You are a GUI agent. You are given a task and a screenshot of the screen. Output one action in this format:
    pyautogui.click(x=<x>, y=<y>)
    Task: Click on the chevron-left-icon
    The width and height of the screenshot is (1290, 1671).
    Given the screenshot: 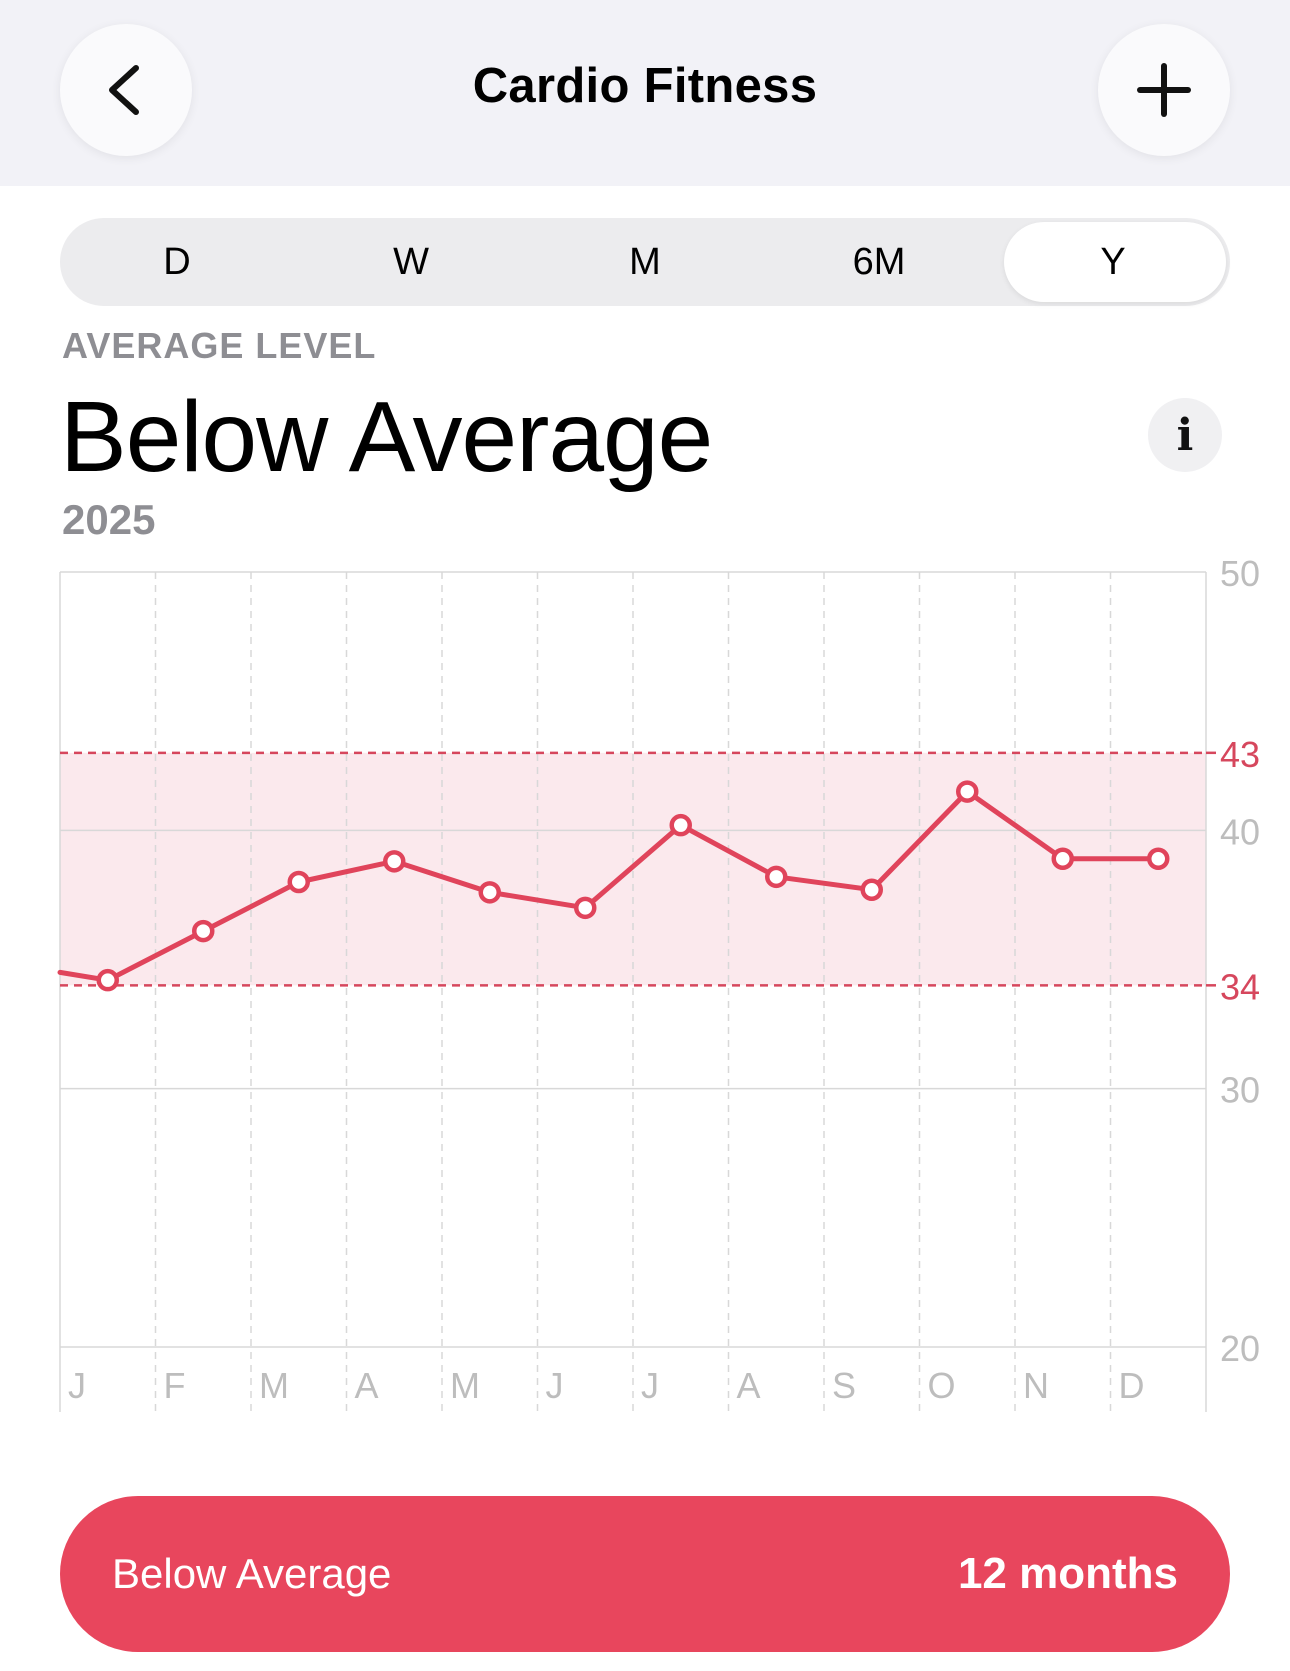 What is the action you would take?
    pyautogui.click(x=124, y=90)
    